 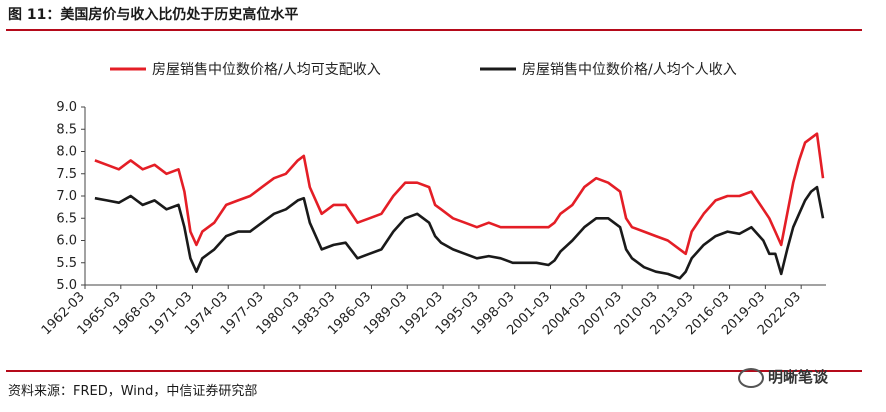 I want to click on wechat-icon, so click(x=751, y=377).